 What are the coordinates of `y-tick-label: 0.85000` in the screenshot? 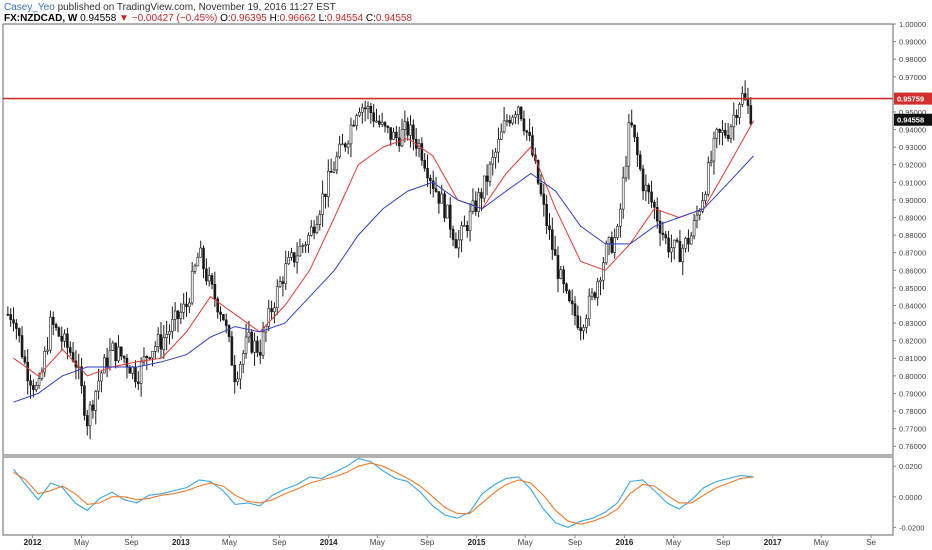 It's located at (912, 288).